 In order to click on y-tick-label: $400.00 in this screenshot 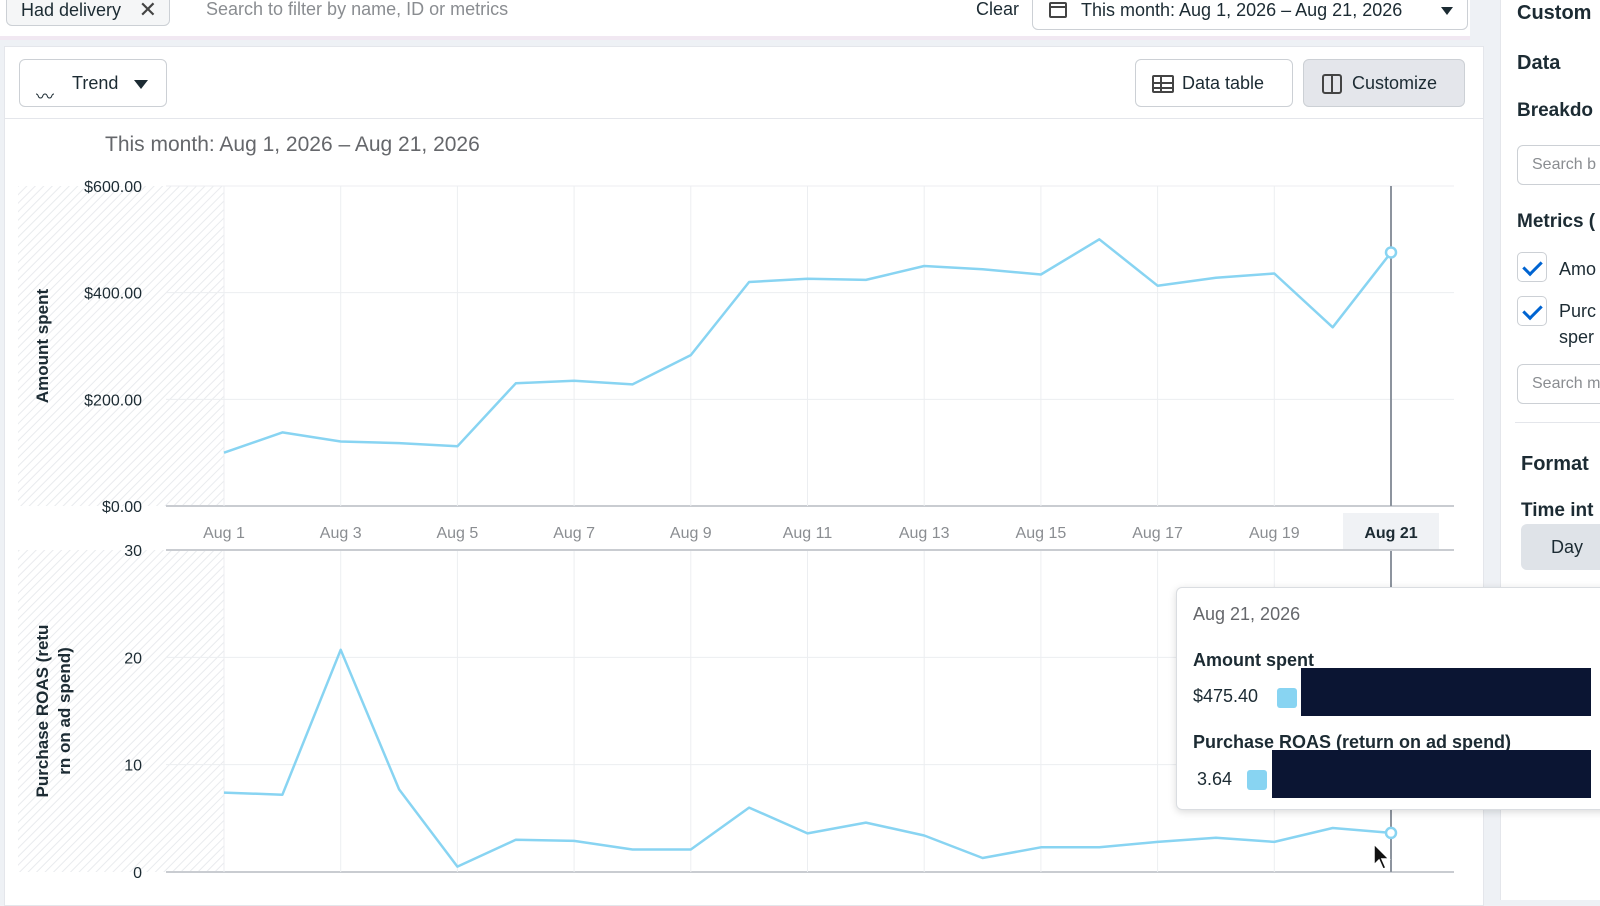, I will do `click(113, 294)`.